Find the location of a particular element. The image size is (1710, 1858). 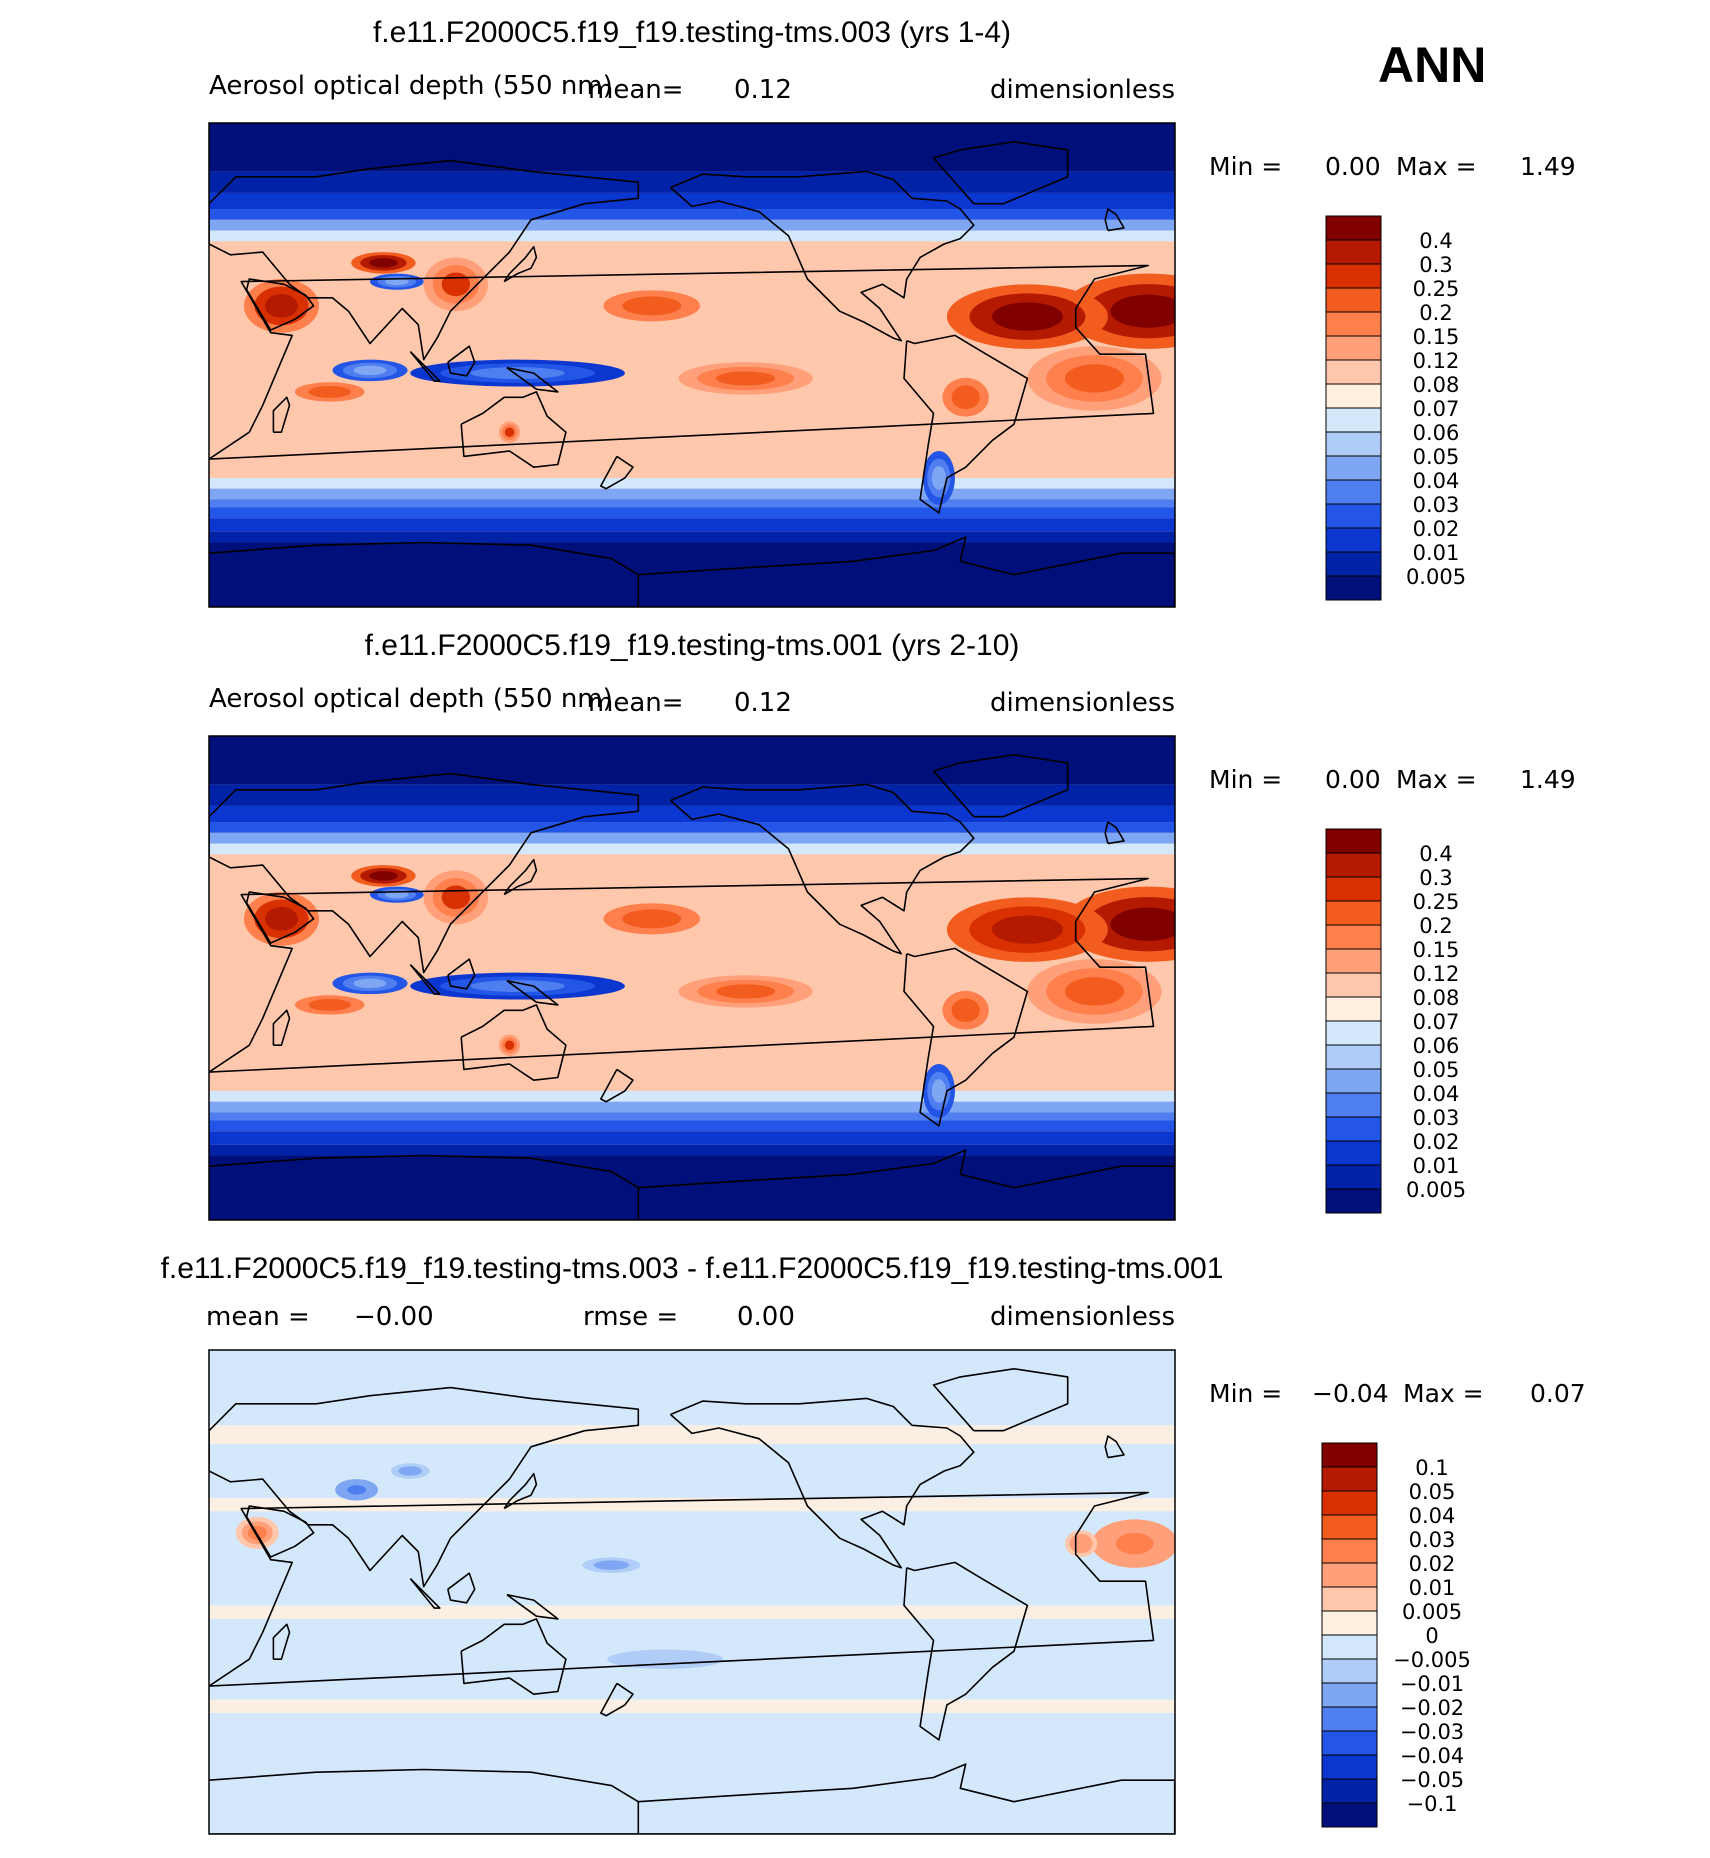

panel-1-variable-label: Aerosol optical depth (550 nm) is located at coordinates (411, 86).